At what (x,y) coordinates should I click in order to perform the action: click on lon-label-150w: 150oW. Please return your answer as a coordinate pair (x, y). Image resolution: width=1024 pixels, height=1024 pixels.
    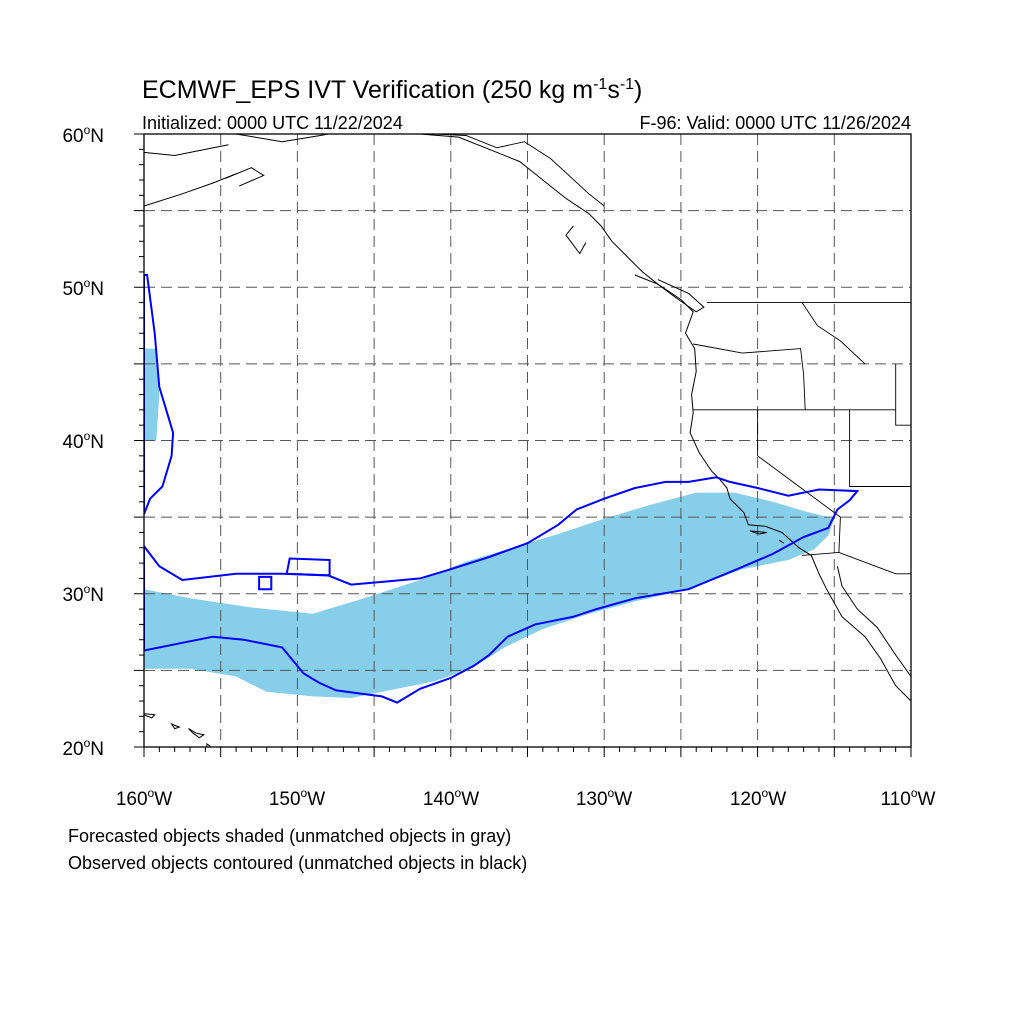
    Looking at the image, I should click on (297, 798).